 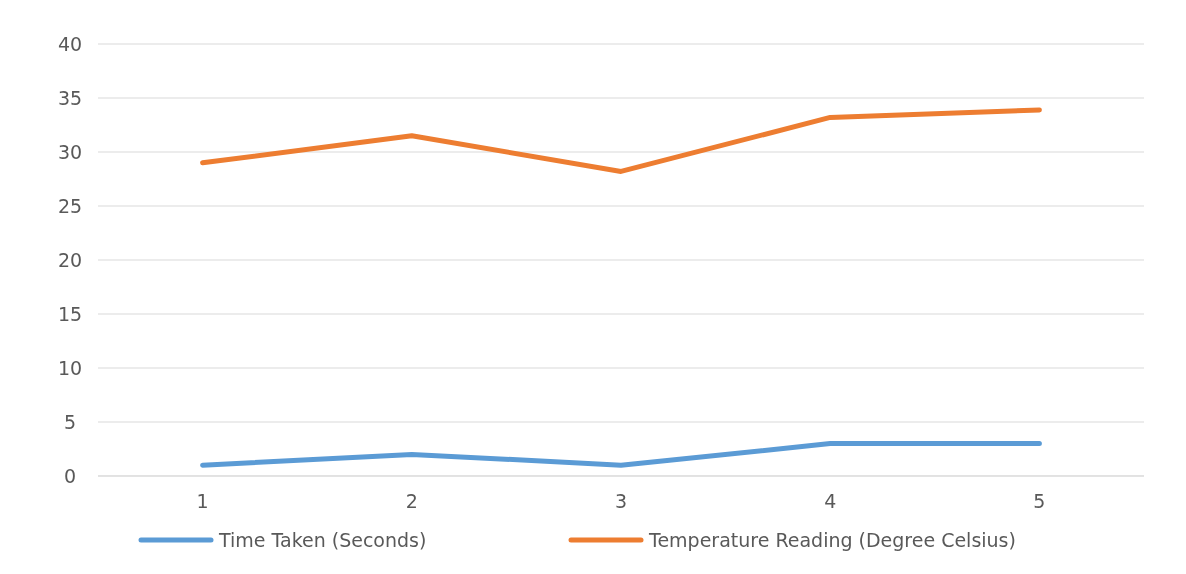 I want to click on y-tick-label: 25, so click(x=70, y=205).